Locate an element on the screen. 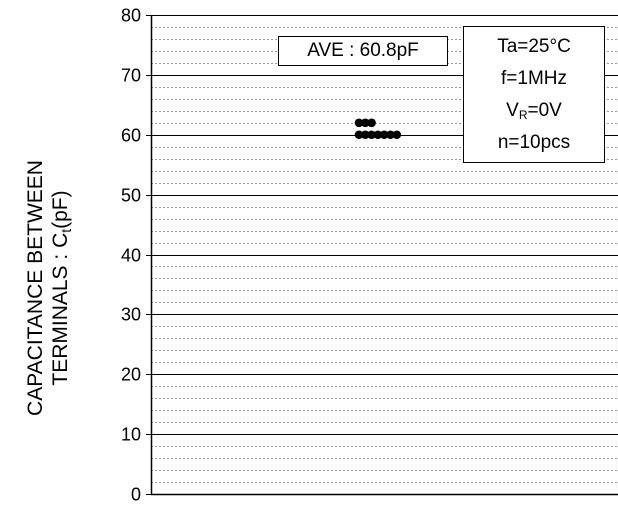 This screenshot has height=508, width=618. condition-reverse-voltage: VR=0V is located at coordinates (534, 111).